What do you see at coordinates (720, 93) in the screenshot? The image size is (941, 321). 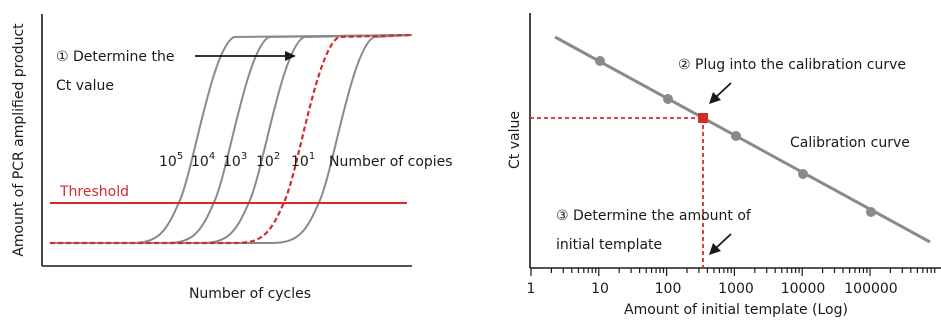 I see `step2-arrow-icon` at bounding box center [720, 93].